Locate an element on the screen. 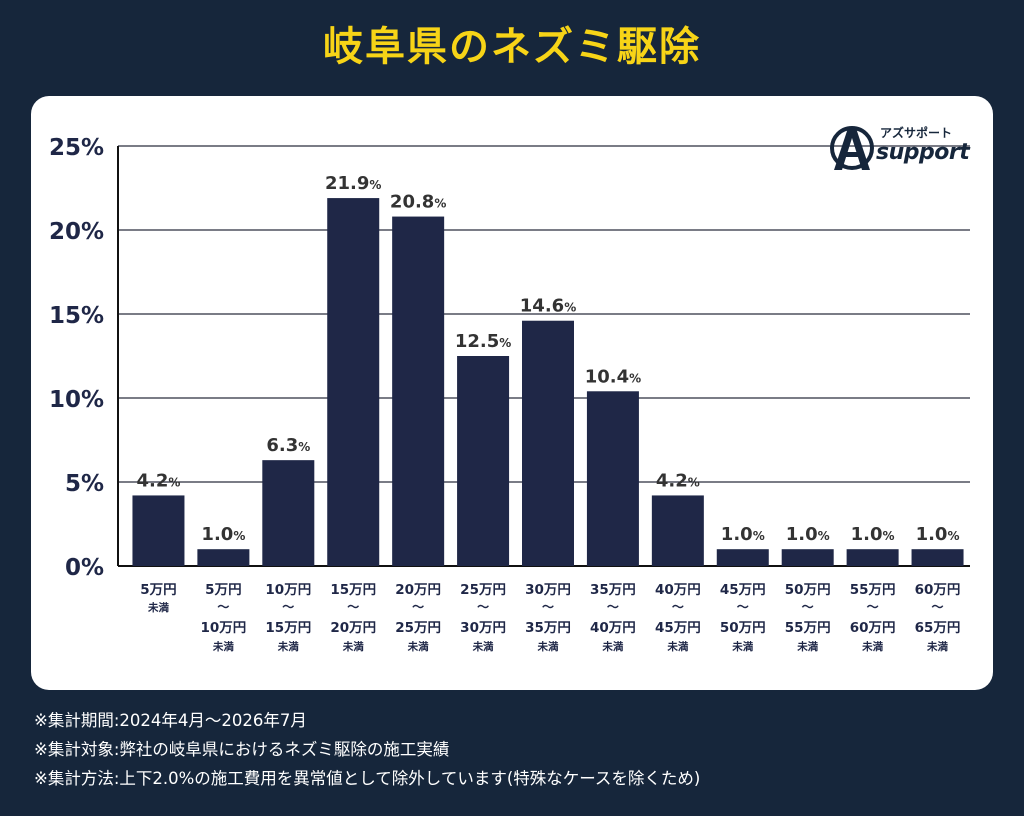 The image size is (1024, 816). company-logo: アズサポート support is located at coordinates (901, 148).